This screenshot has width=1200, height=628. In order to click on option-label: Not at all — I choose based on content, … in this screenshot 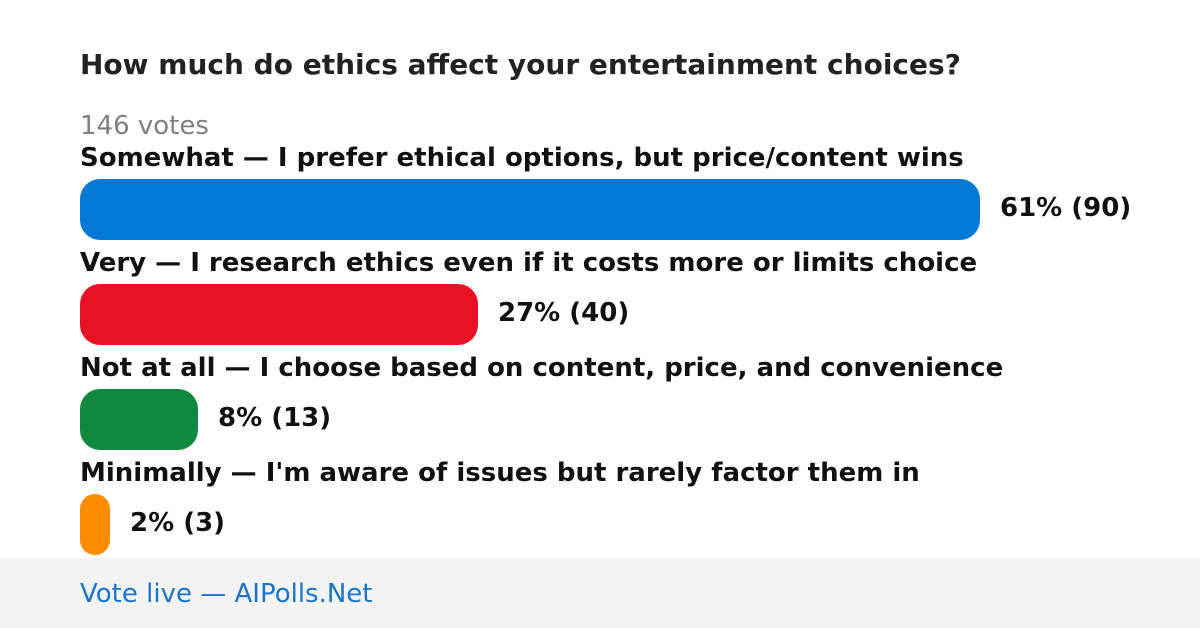, I will do `click(542, 368)`.